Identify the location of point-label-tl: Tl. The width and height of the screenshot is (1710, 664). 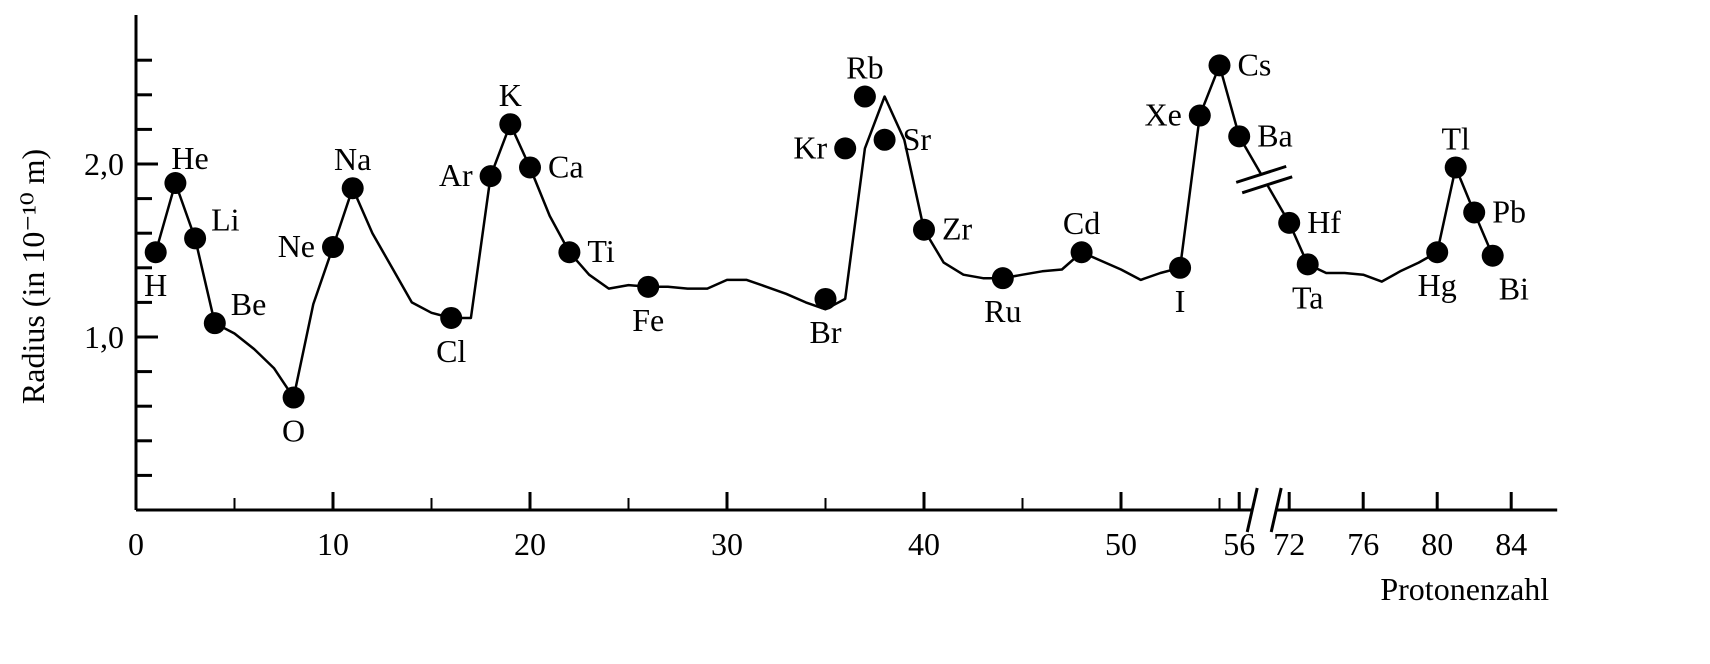
(1455, 138).